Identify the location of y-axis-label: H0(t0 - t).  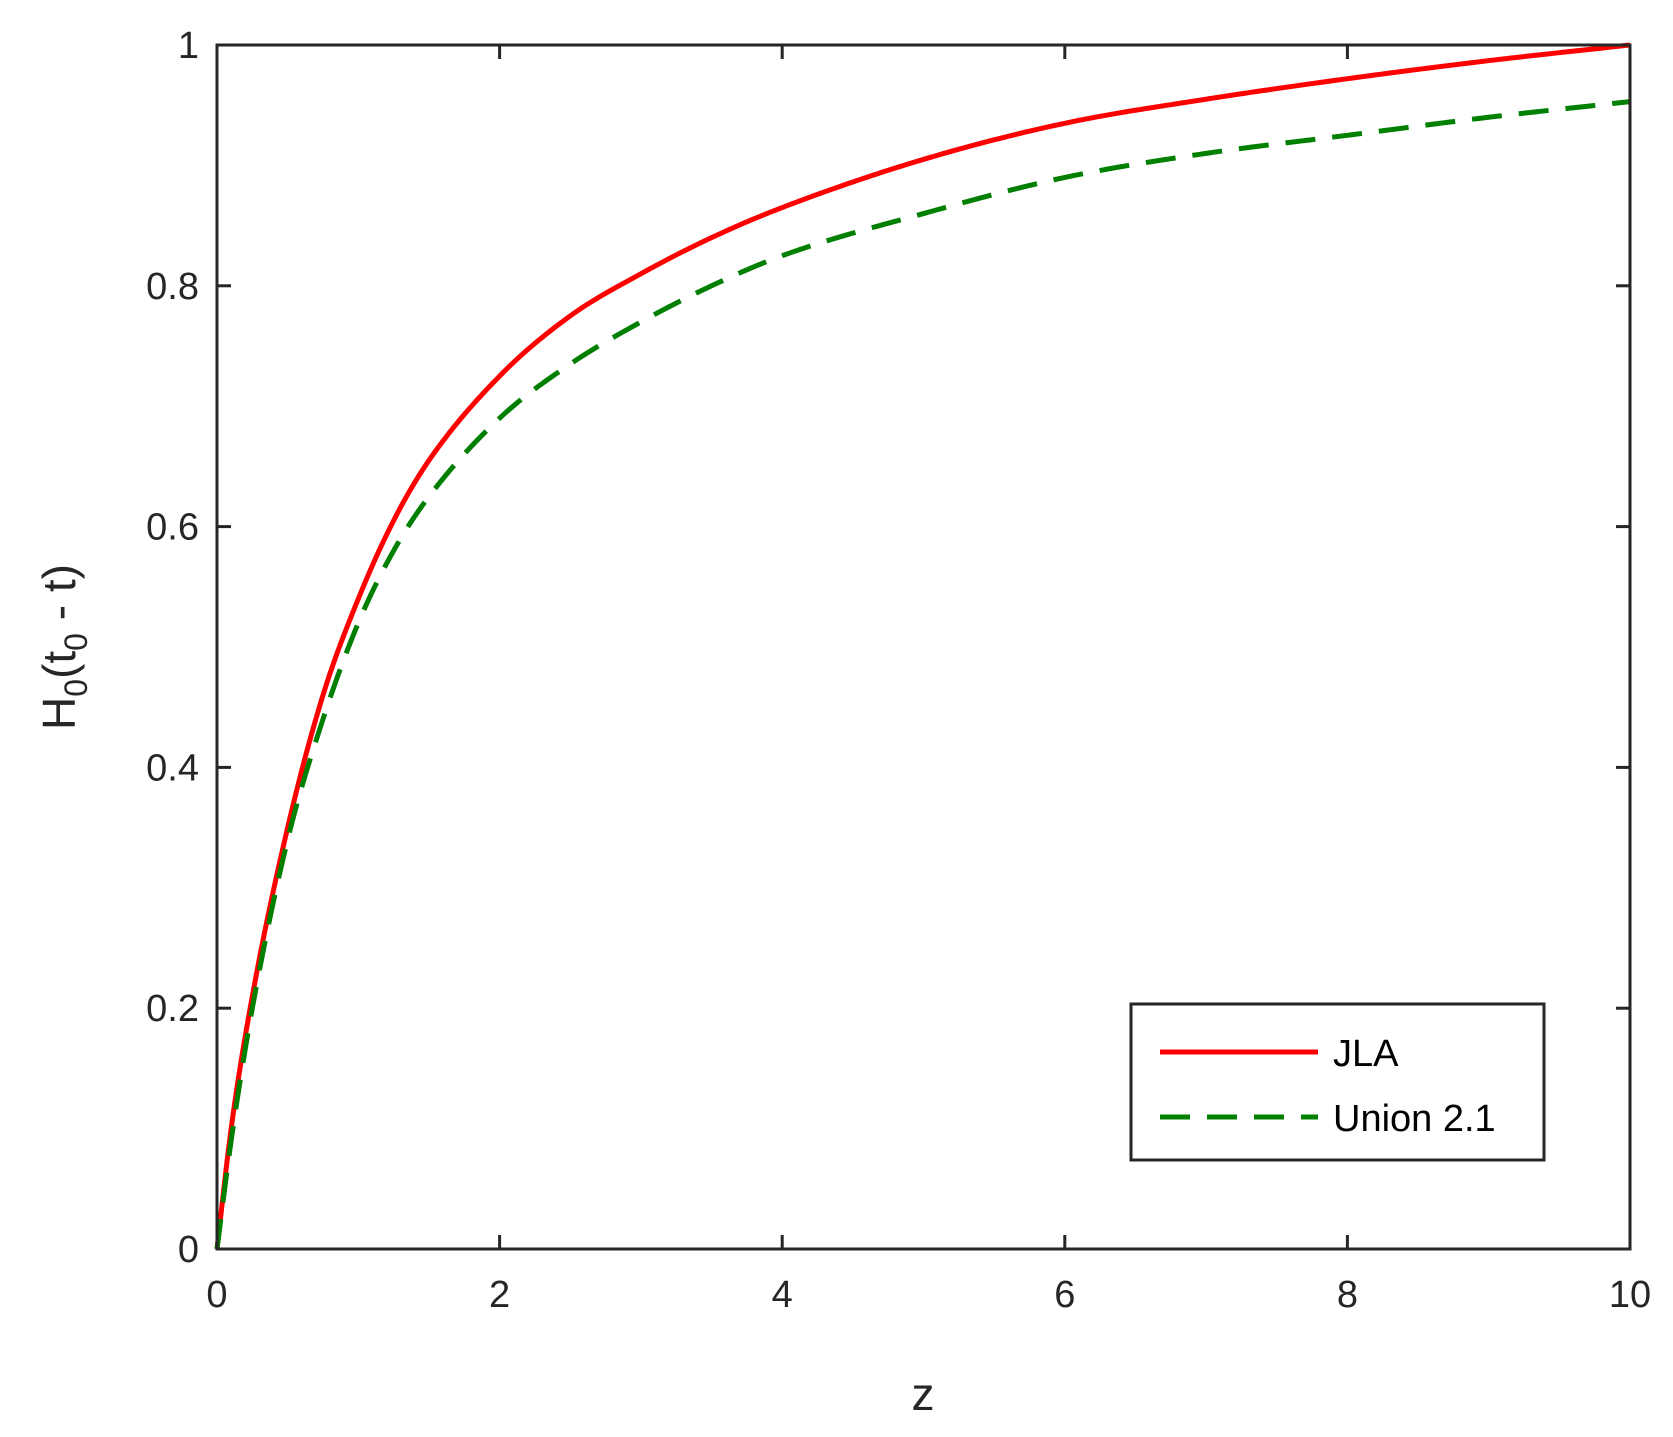
(63, 647).